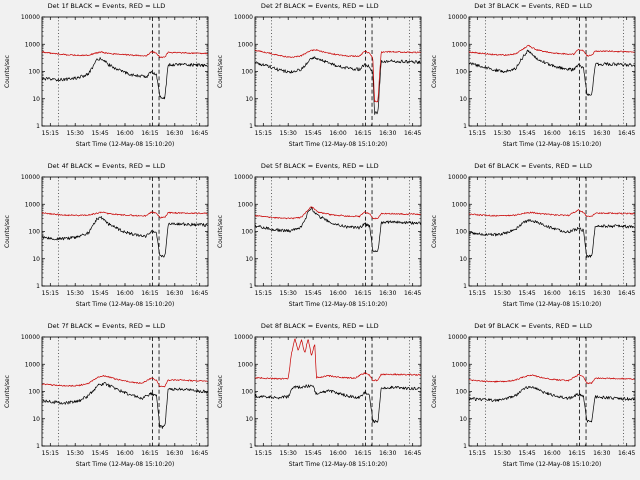  What do you see at coordinates (533, 6) in the screenshot?
I see `chart-title: Det 3f BLACK = Events, RED = LLD` at bounding box center [533, 6].